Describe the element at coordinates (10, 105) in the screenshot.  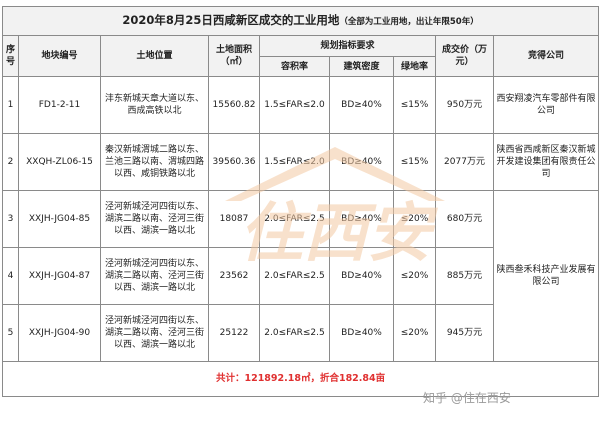
I see `cell-seq: 1` at that location.